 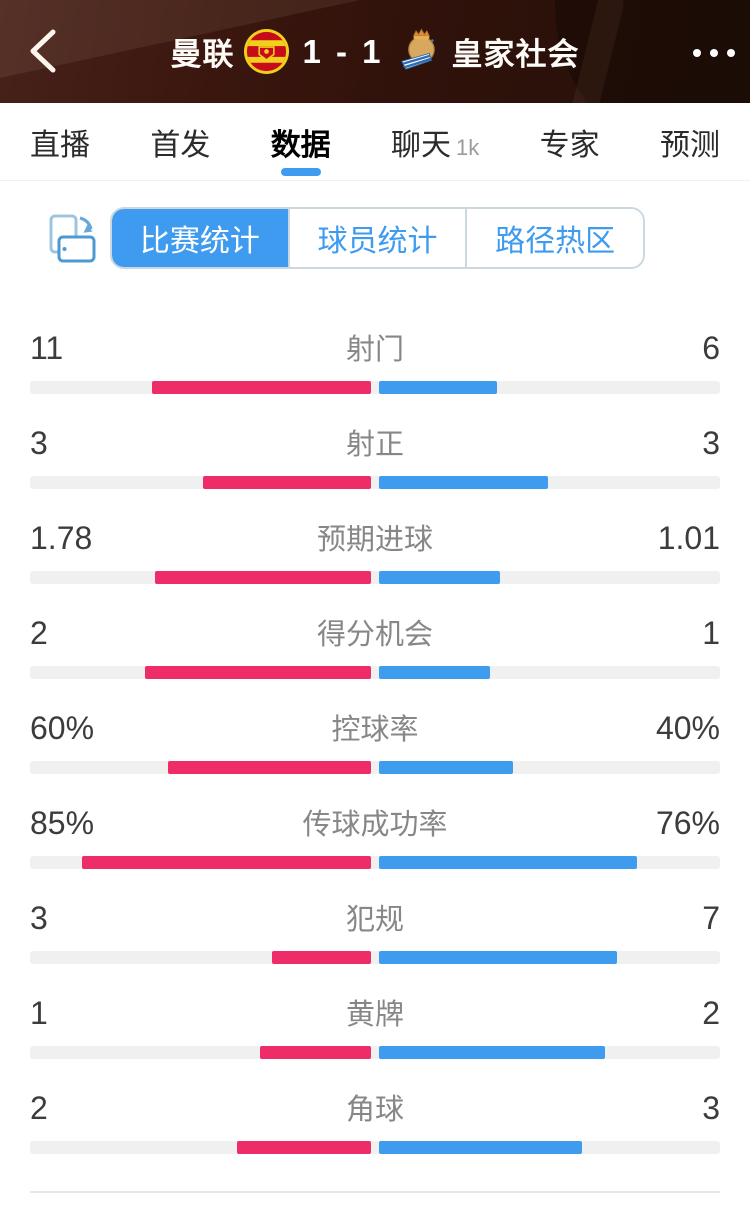 I want to click on away-value: 40%, so click(x=687, y=728).